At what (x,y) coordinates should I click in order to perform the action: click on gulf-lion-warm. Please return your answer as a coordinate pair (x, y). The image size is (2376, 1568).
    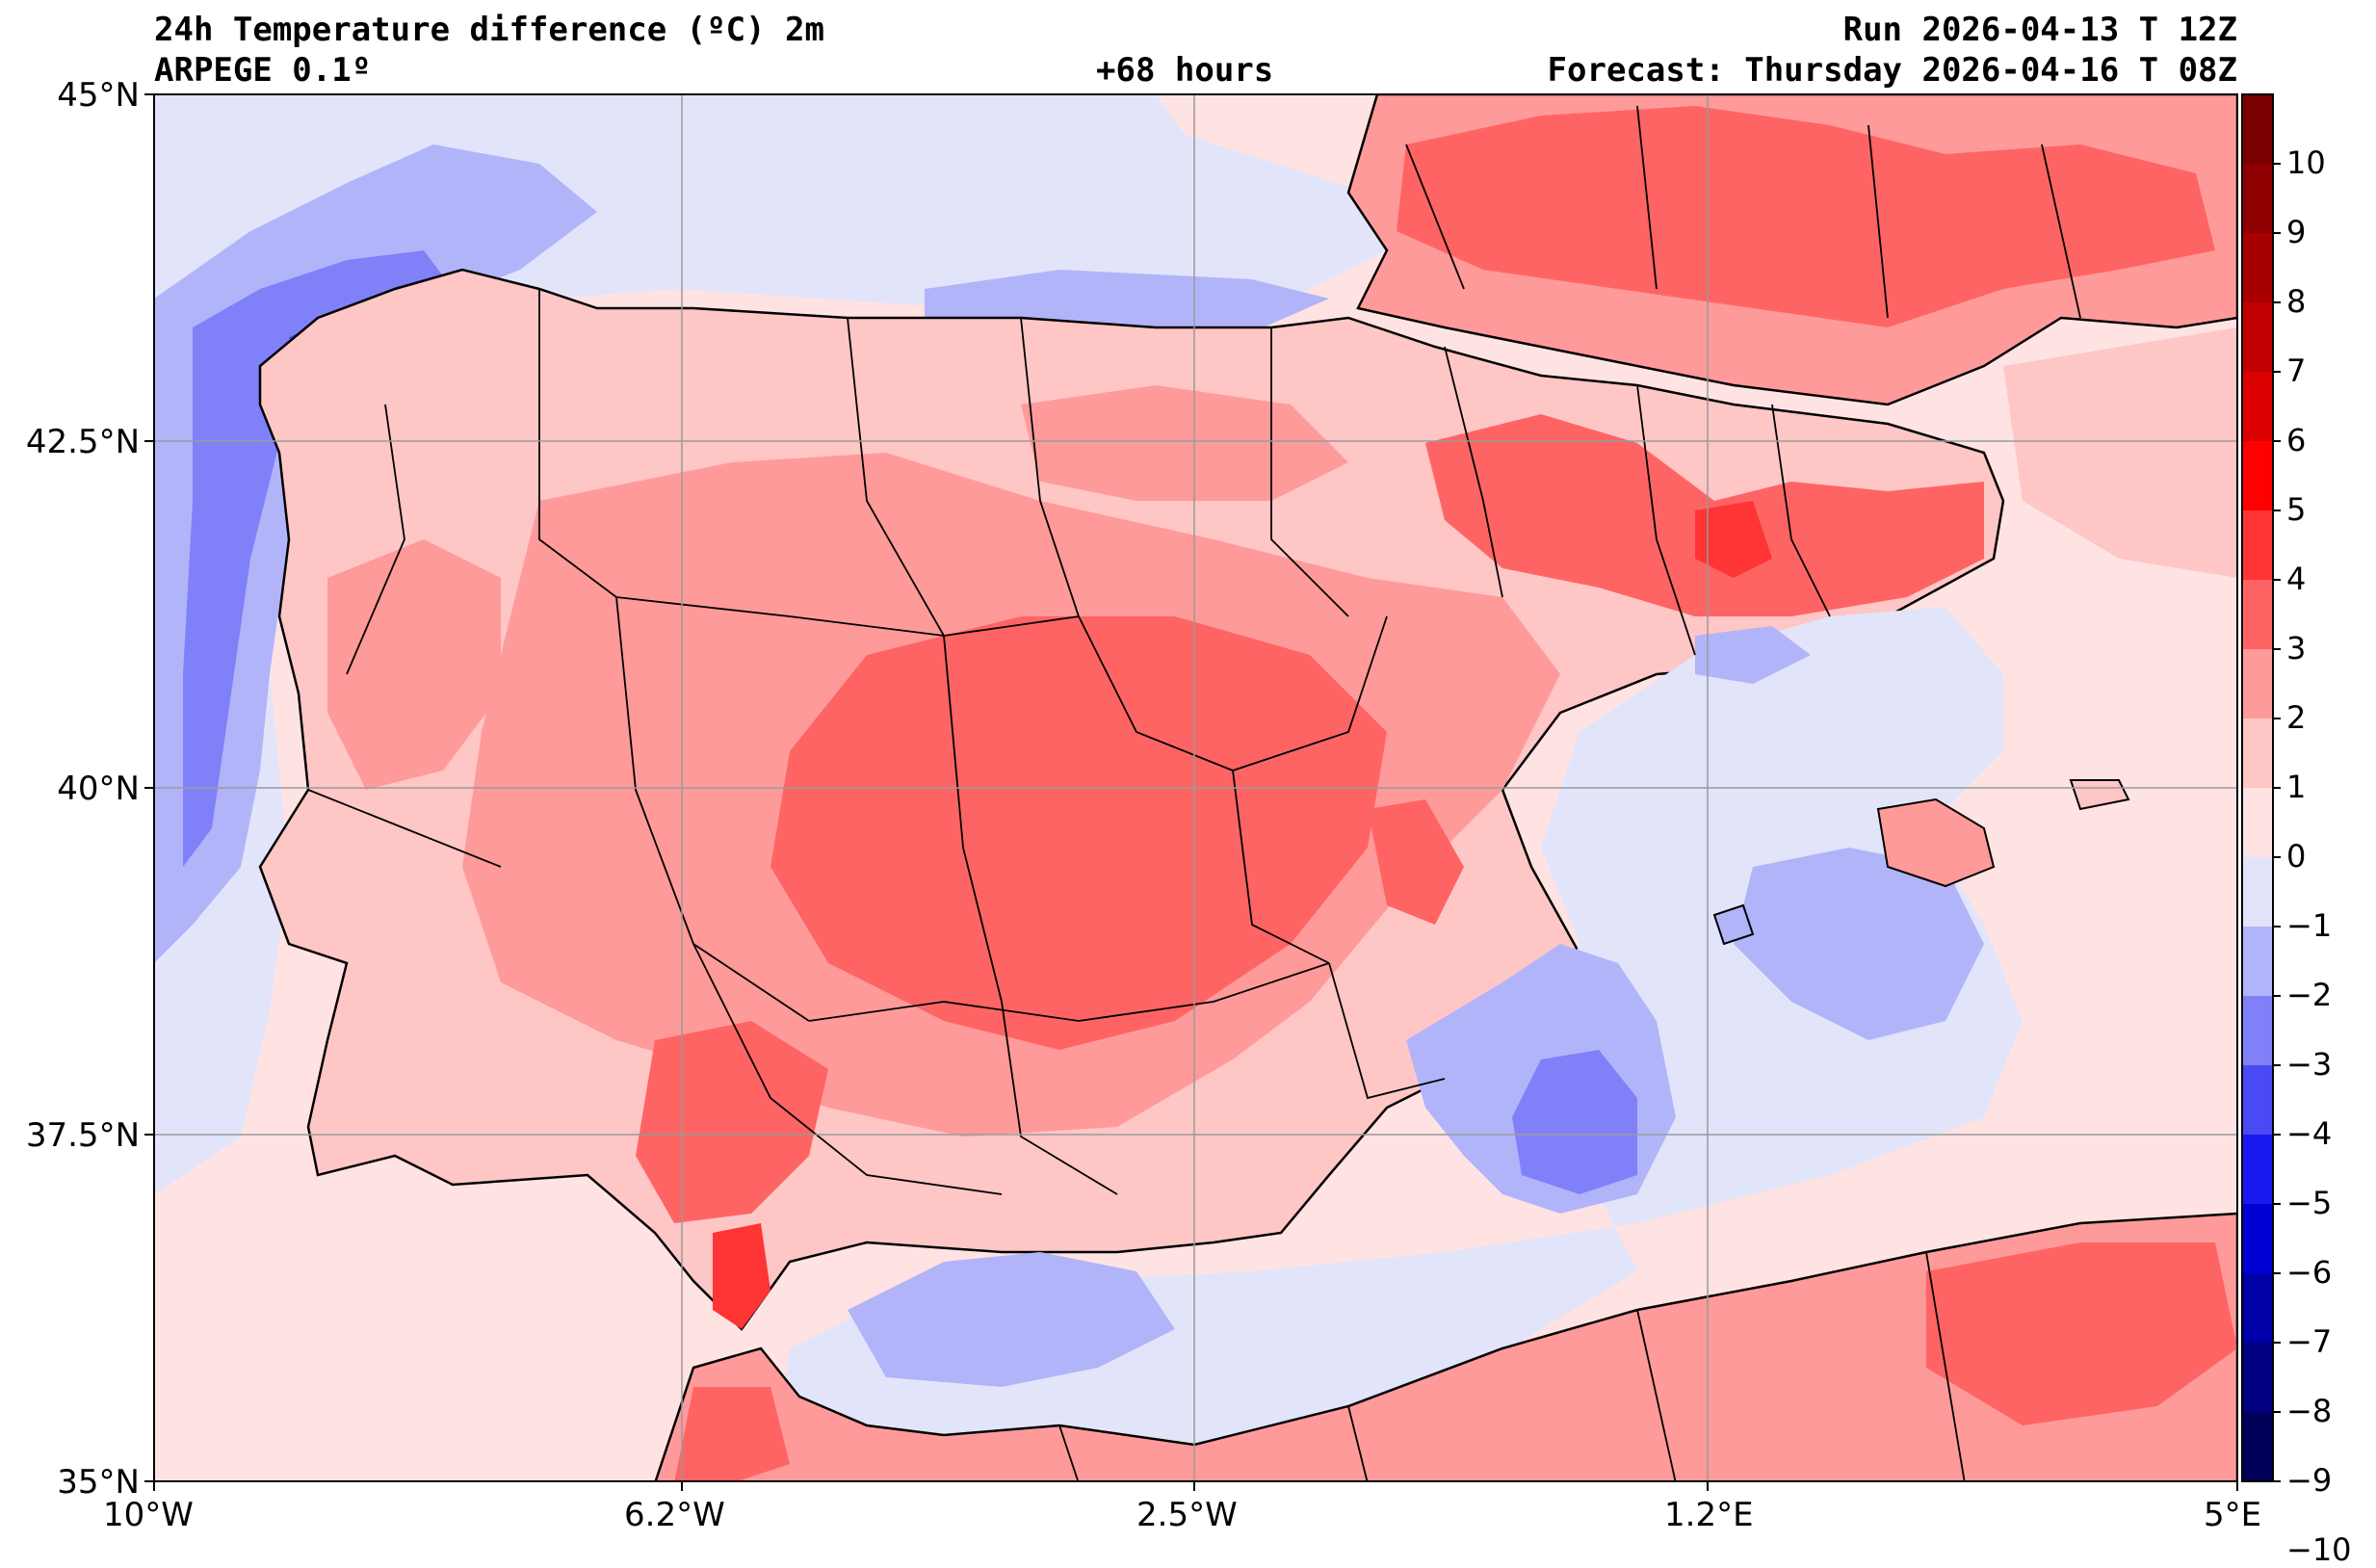
    Looking at the image, I should click on (2120, 452).